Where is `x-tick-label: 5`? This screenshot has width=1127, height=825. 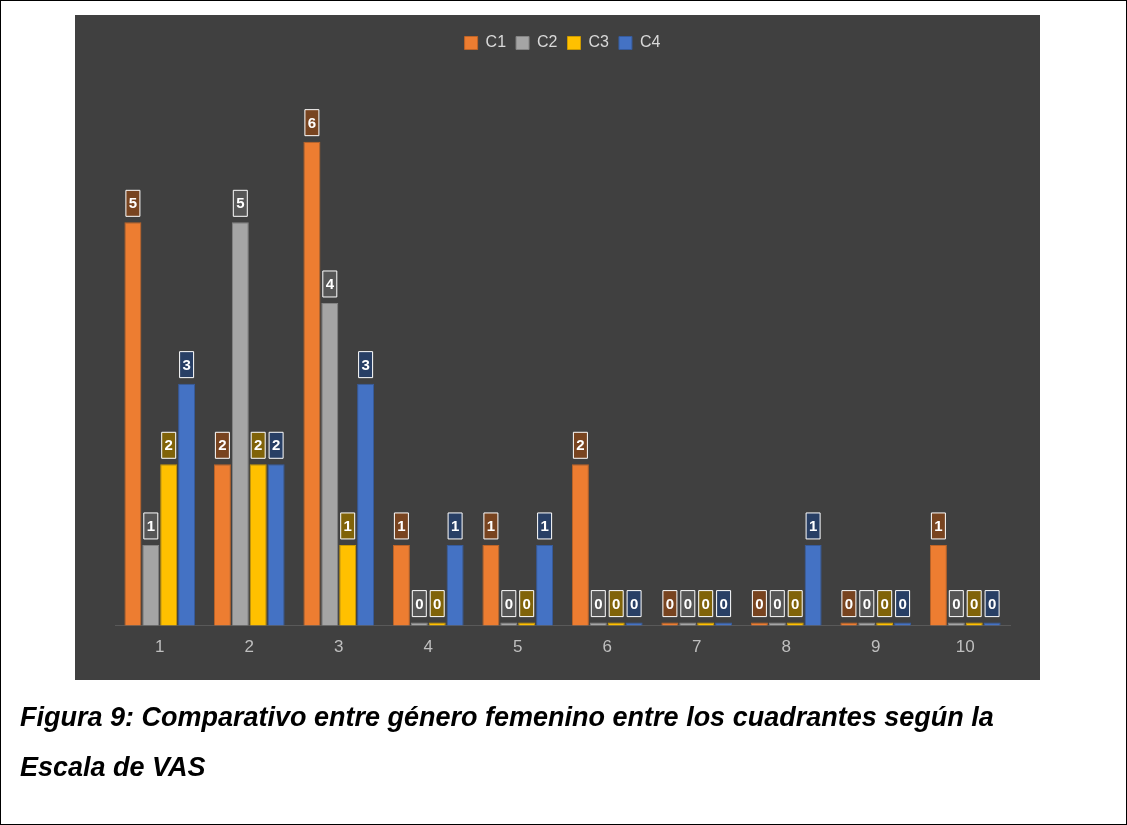
x-tick-label: 5 is located at coordinates (518, 647).